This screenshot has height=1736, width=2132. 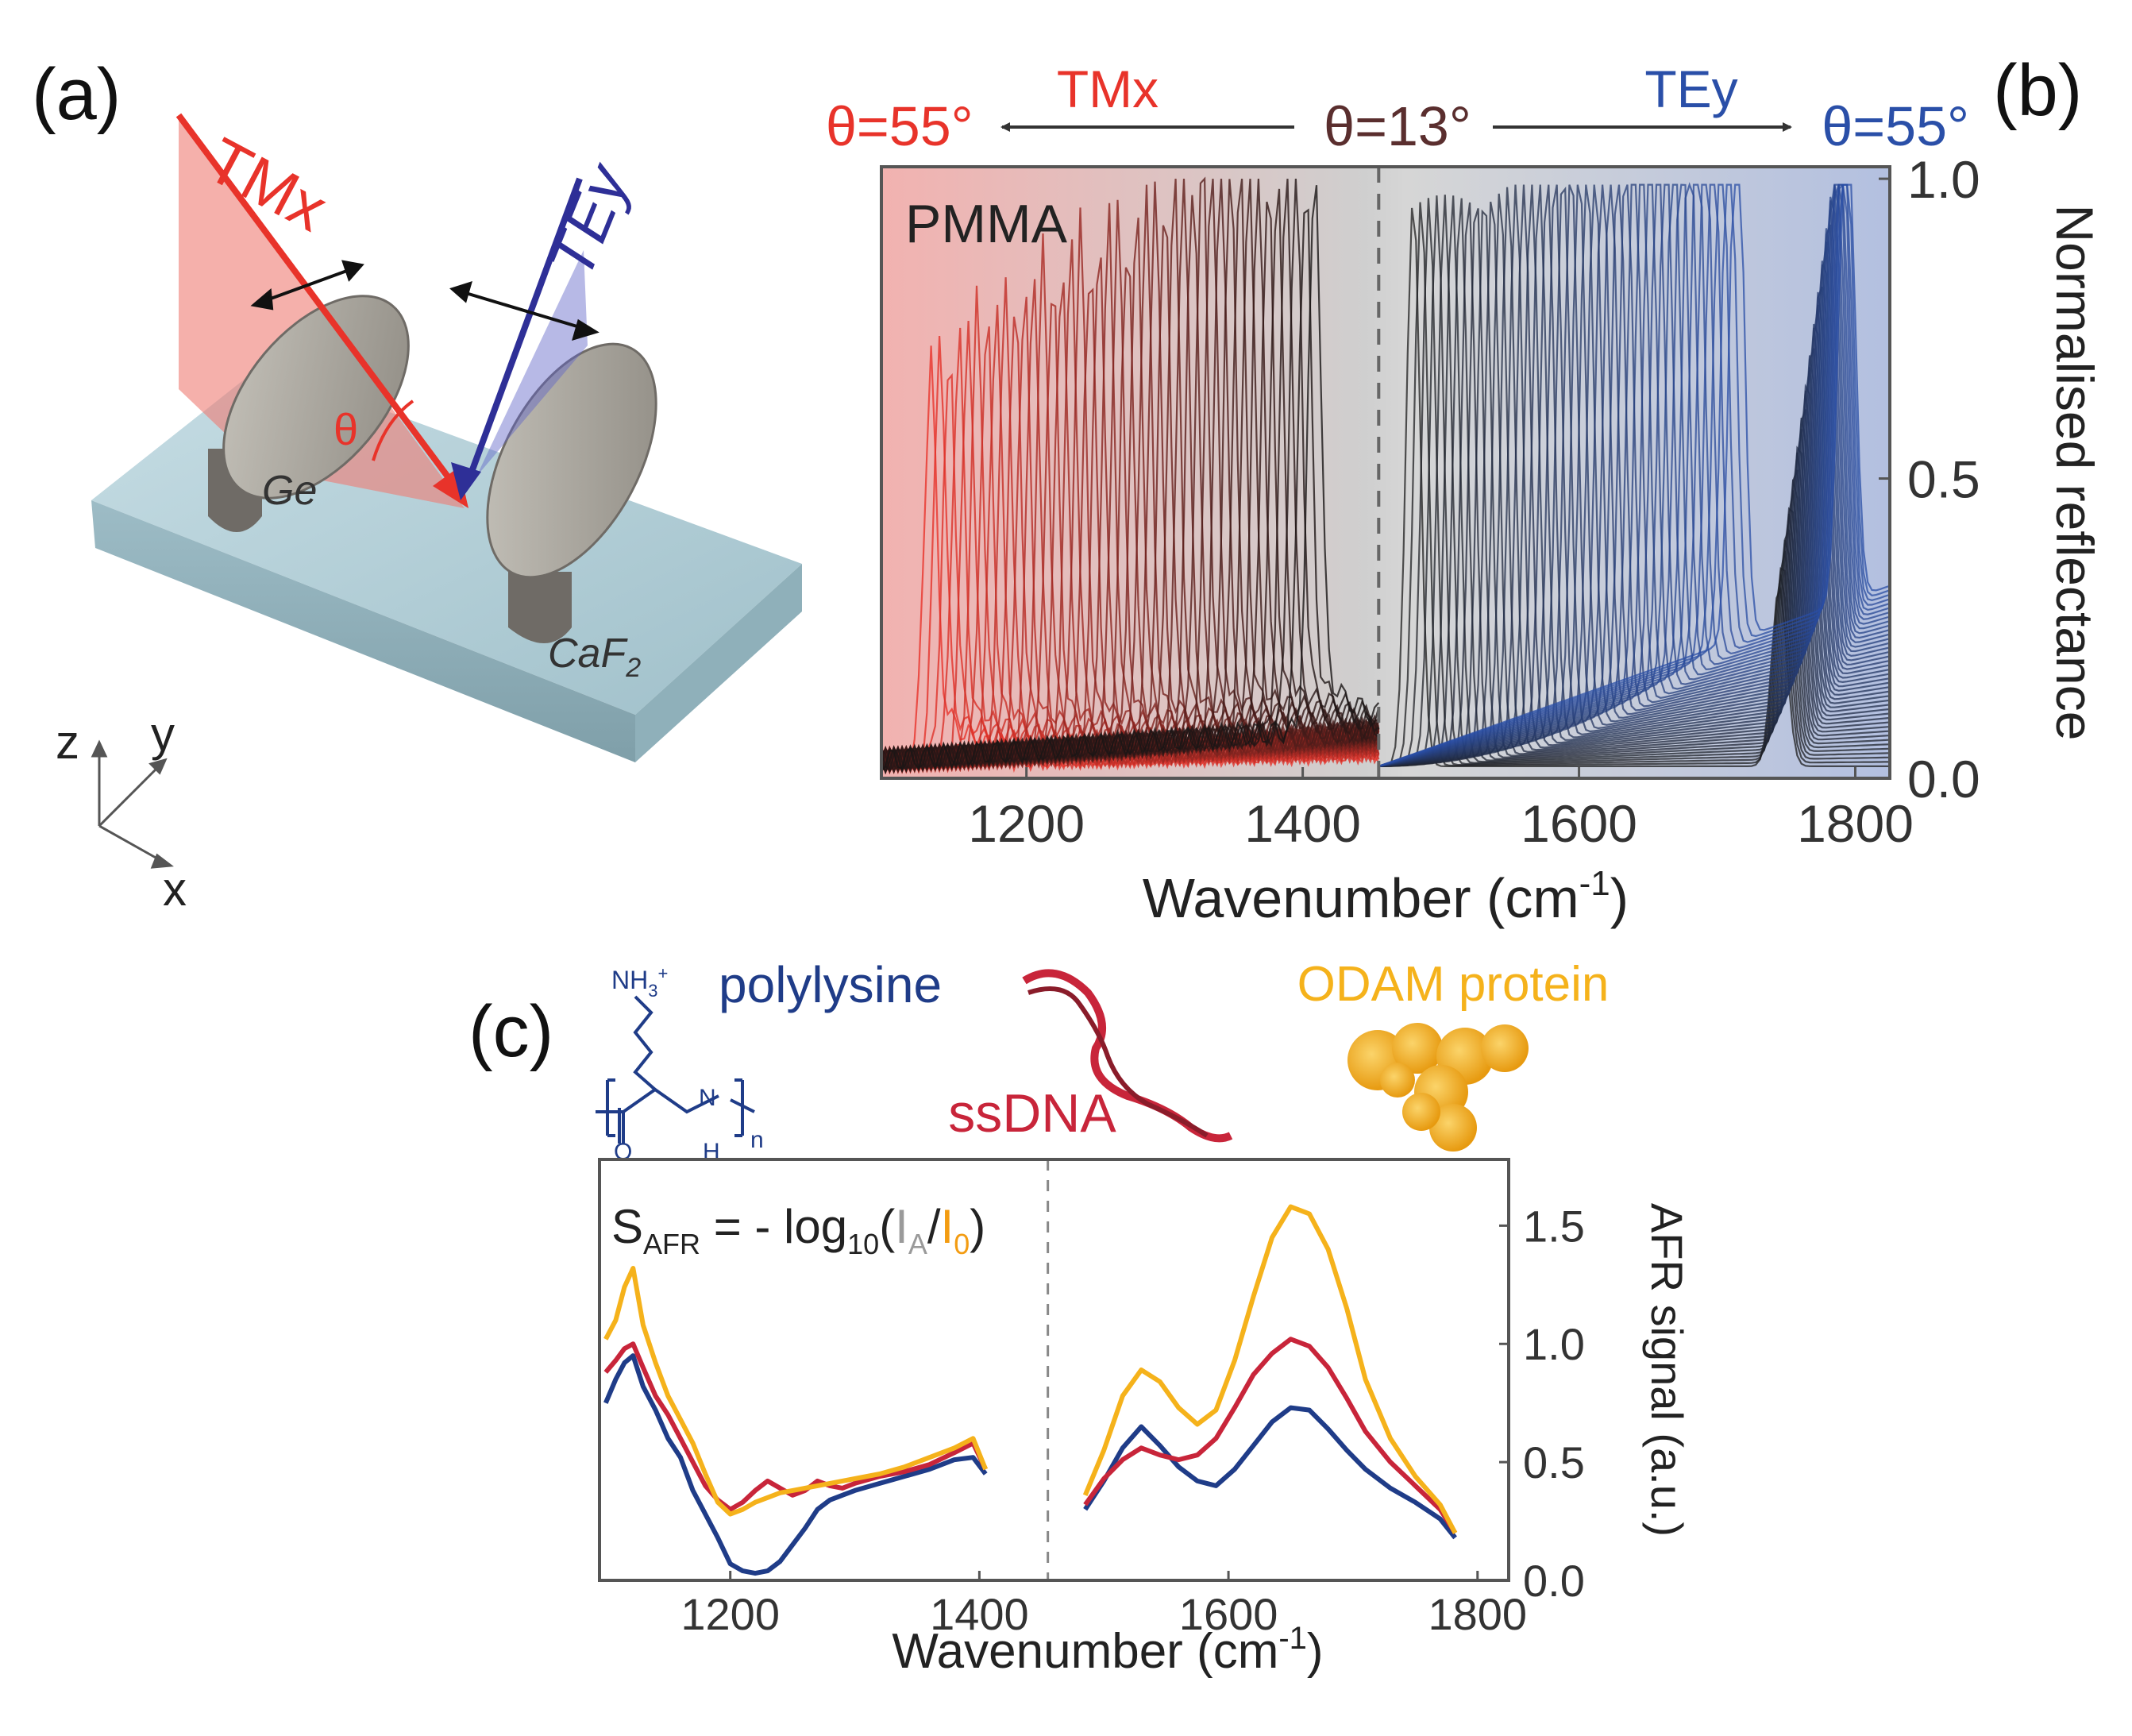 What do you see at coordinates (1855, 823) in the screenshot?
I see `reflectance-x-tick-label: 1800` at bounding box center [1855, 823].